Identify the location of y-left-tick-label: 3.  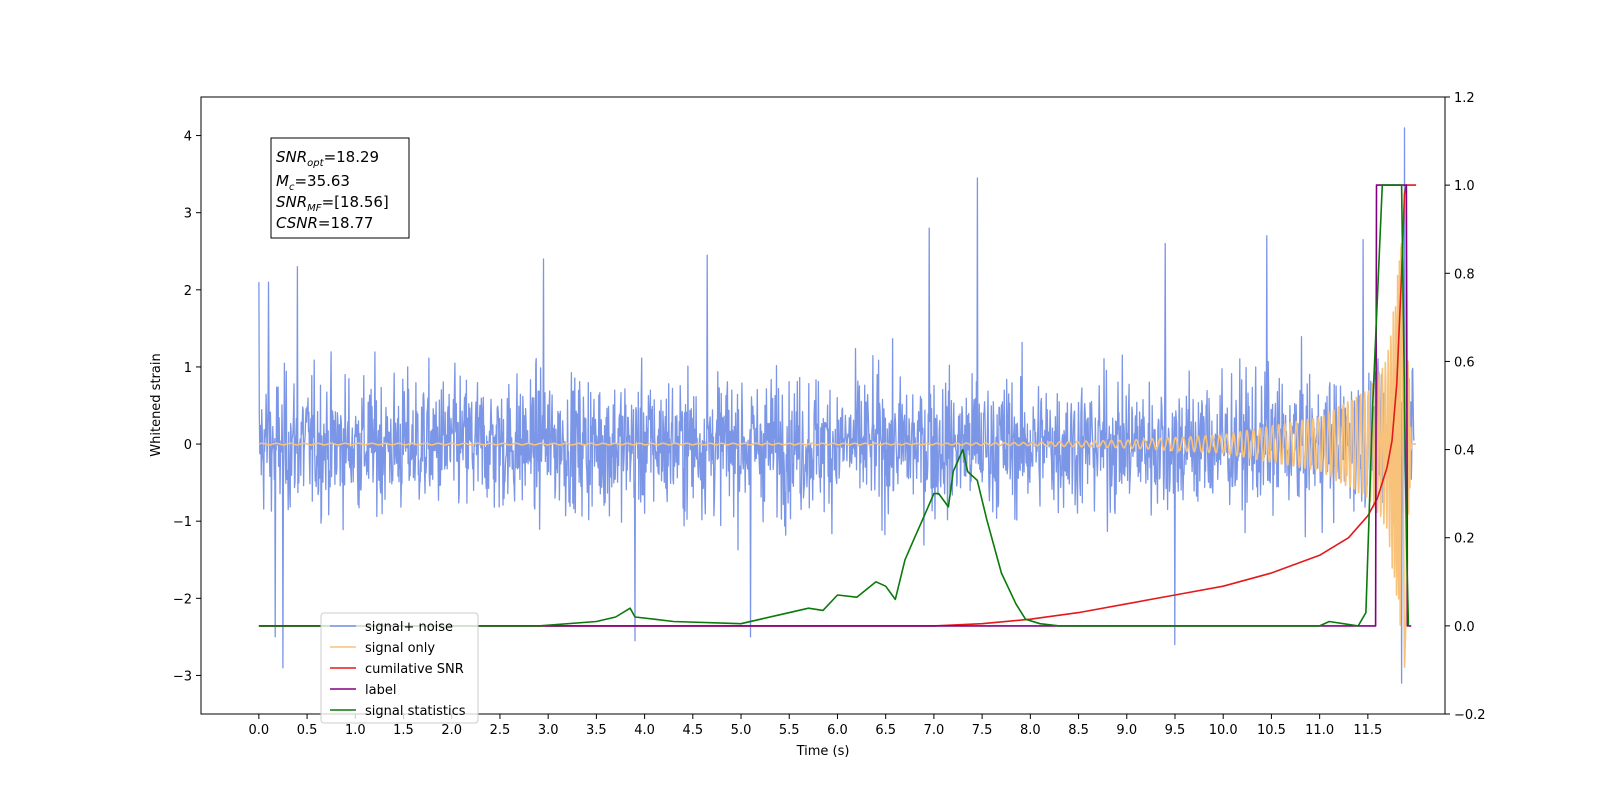
(188, 214).